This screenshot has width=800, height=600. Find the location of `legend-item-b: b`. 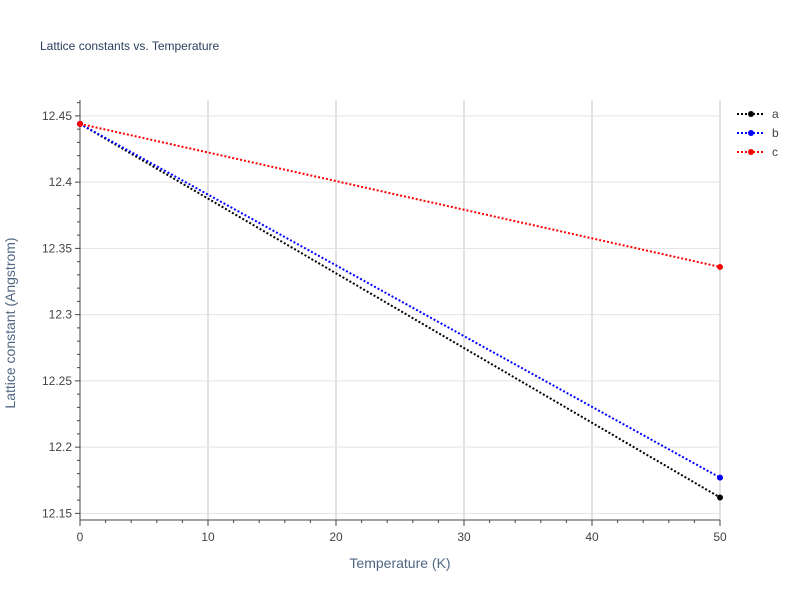

legend-item-b: b is located at coordinates (758, 133).